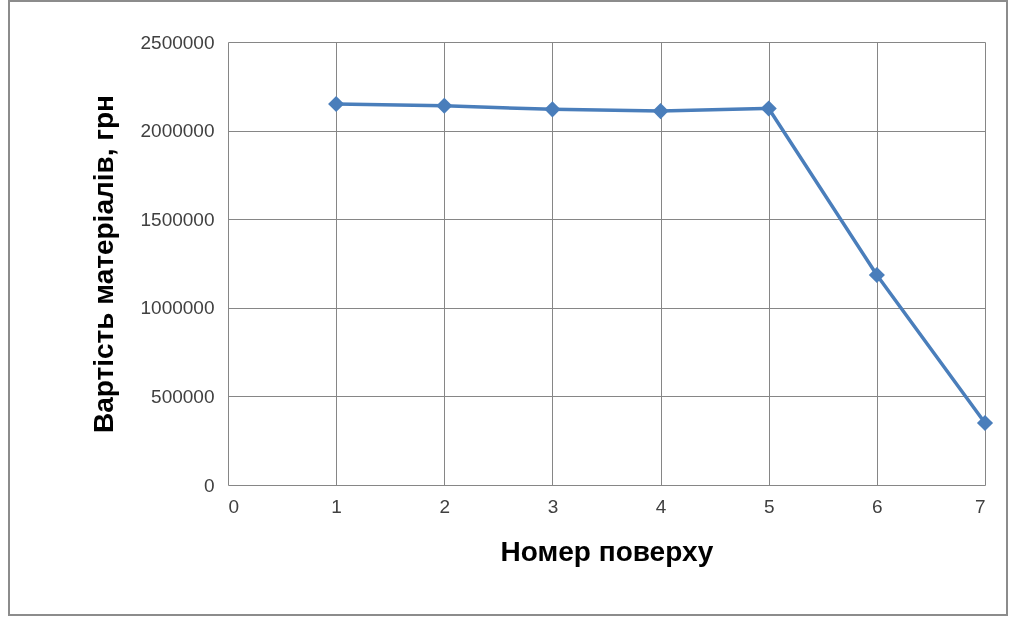 The image size is (1016, 626). What do you see at coordinates (183, 396) in the screenshot?
I see `y-tick-label: 500000` at bounding box center [183, 396].